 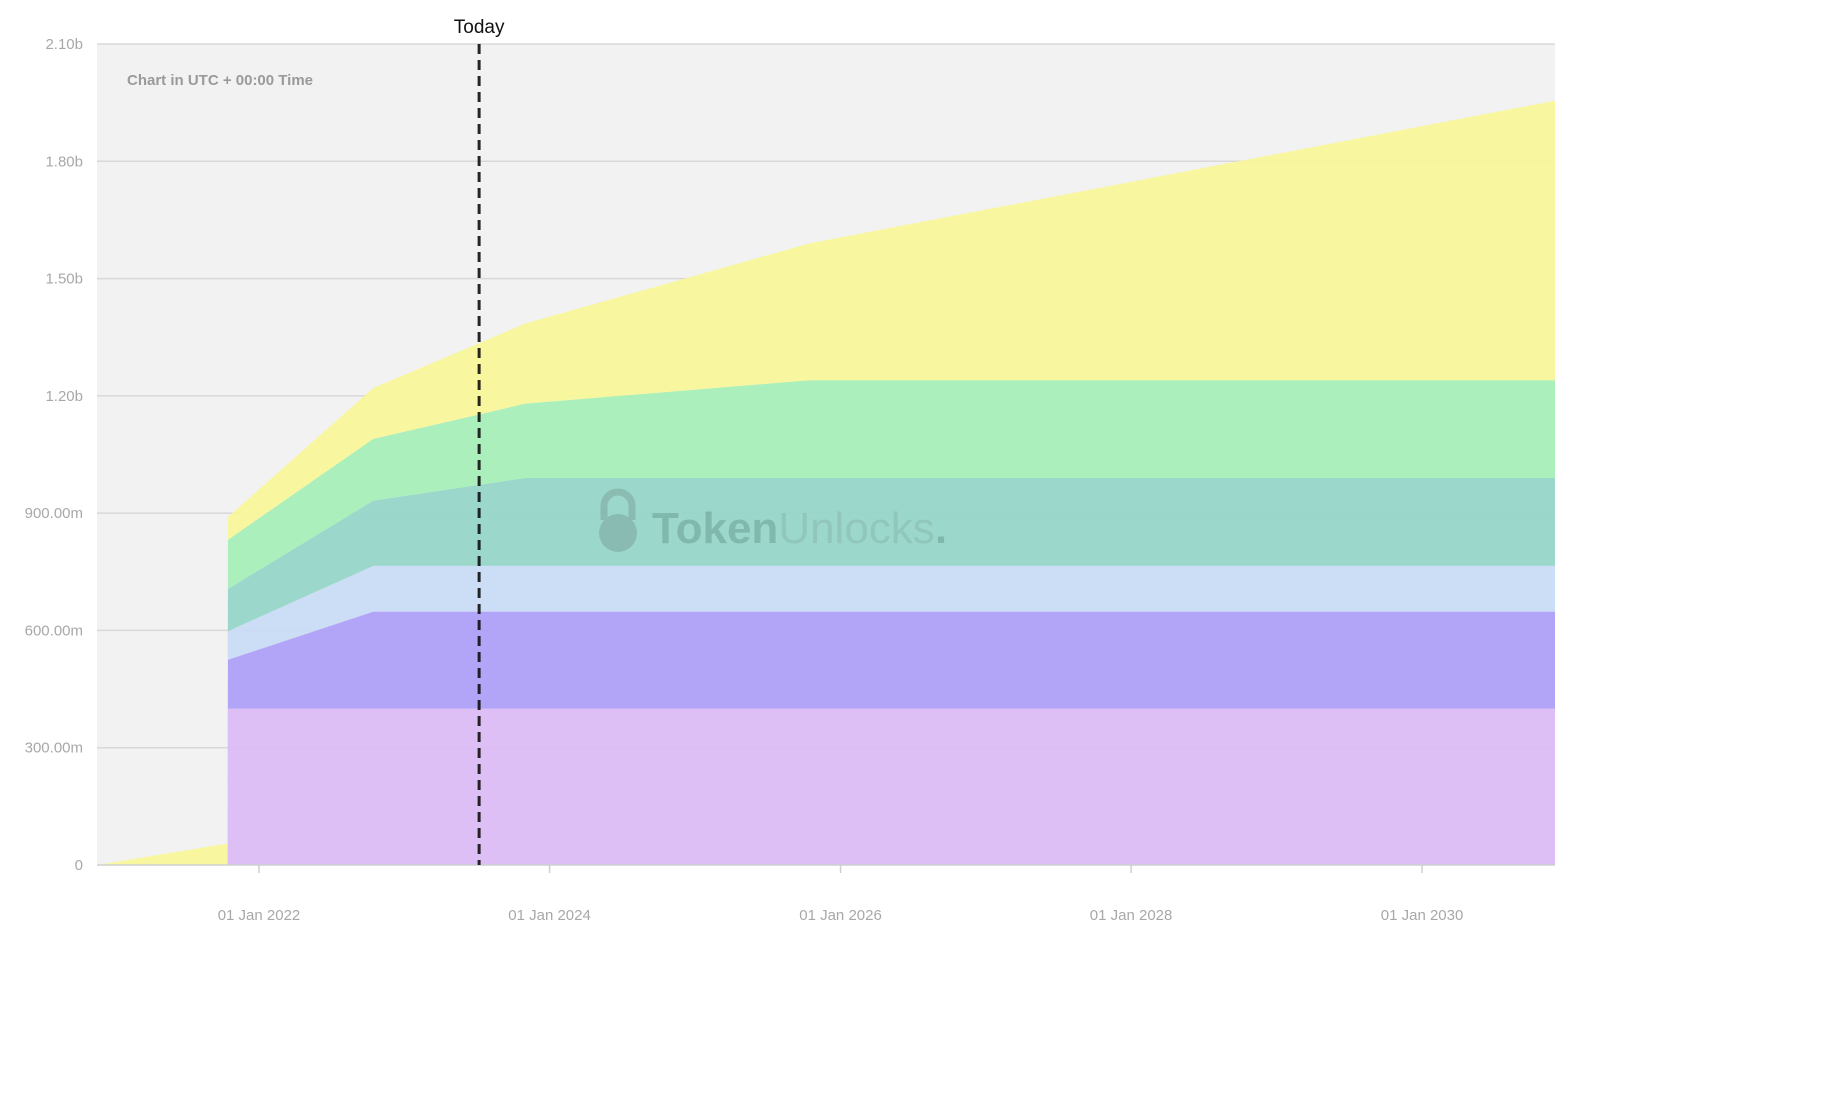 What do you see at coordinates (840, 915) in the screenshot?
I see `x-tick-label: 01 Jan 2026` at bounding box center [840, 915].